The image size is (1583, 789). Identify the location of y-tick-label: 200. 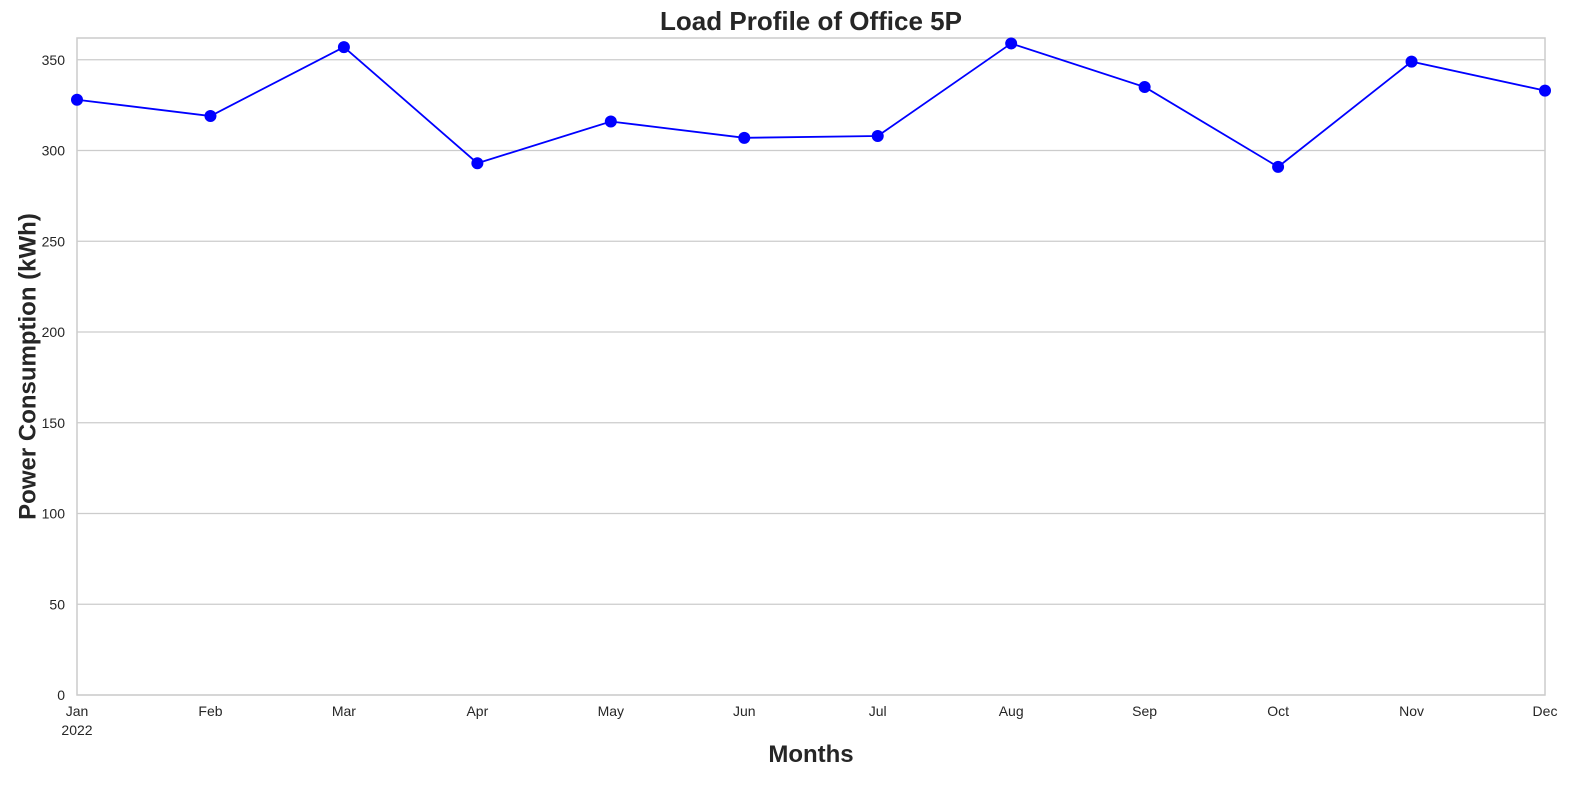
(54, 332).